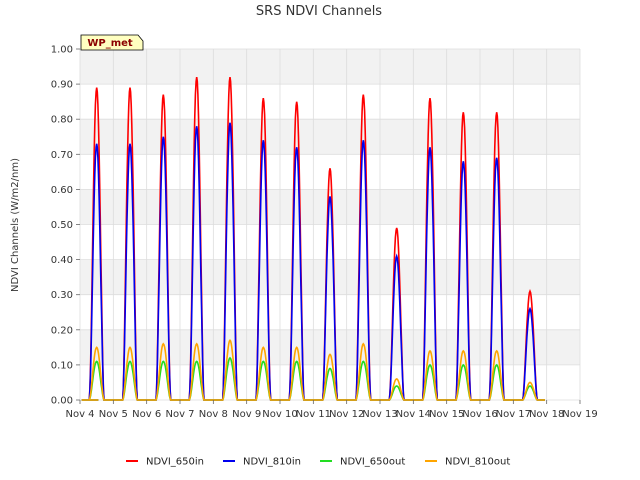  What do you see at coordinates (372, 462) in the screenshot?
I see `legend-label: NDVI_650out` at bounding box center [372, 462].